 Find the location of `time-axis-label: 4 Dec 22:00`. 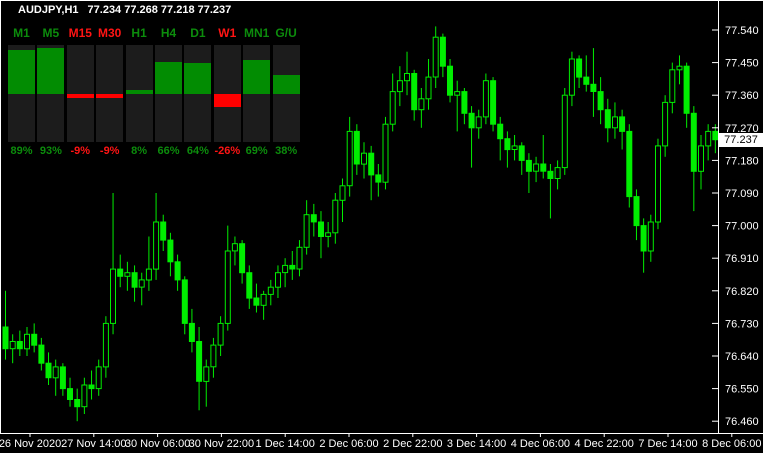

time-axis-label: 4 Dec 22:00 is located at coordinates (604, 444).